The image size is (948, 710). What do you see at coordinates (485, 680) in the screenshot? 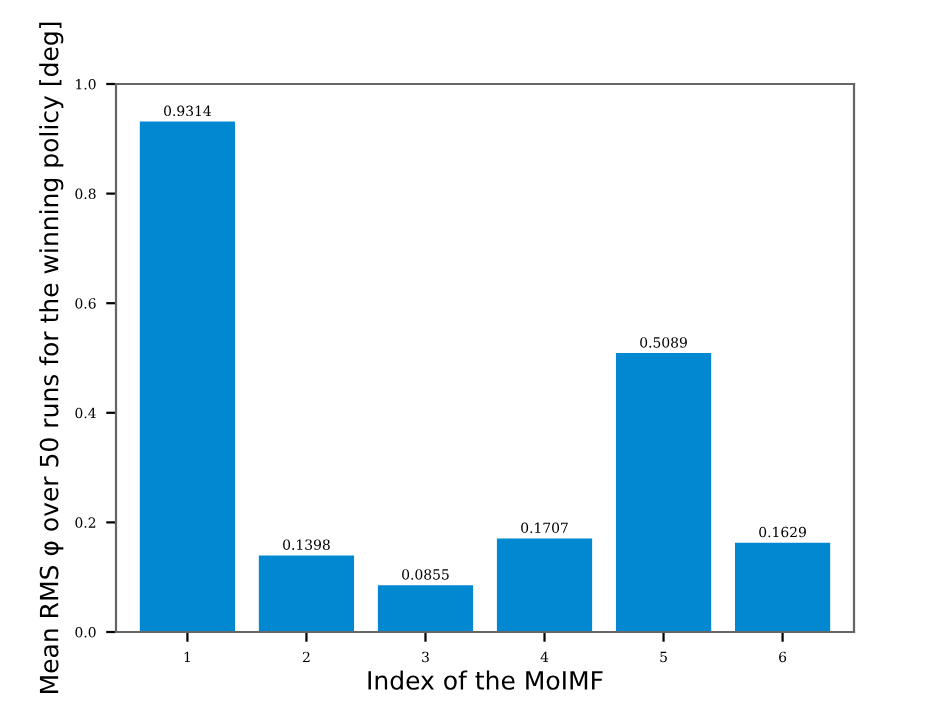
I see `x-axis-title: Index of the MoIMF` at bounding box center [485, 680].